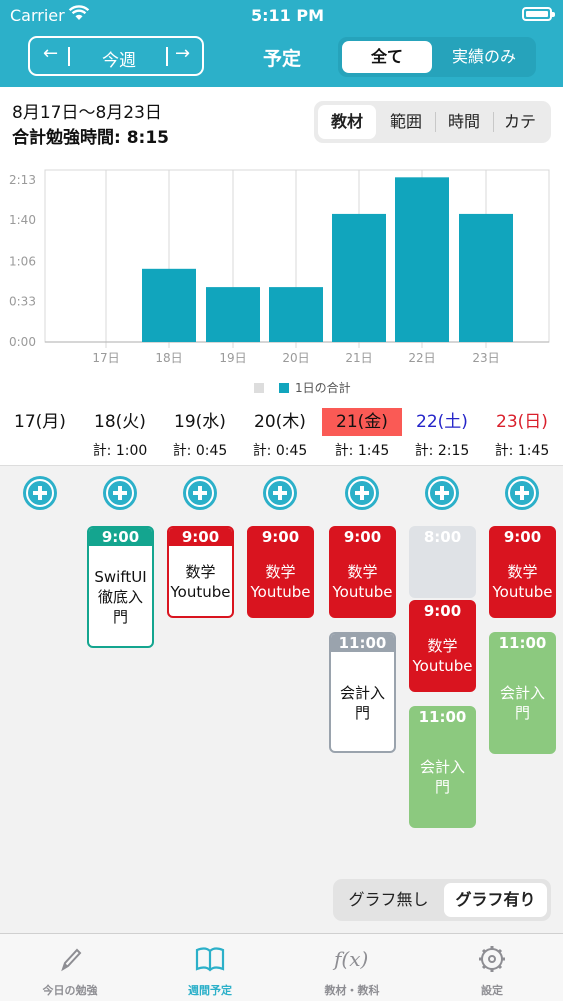 The height and width of the screenshot is (1001, 563). Describe the element at coordinates (358, 358) in the screenshot. I see `x-tick-label: 21日` at that location.